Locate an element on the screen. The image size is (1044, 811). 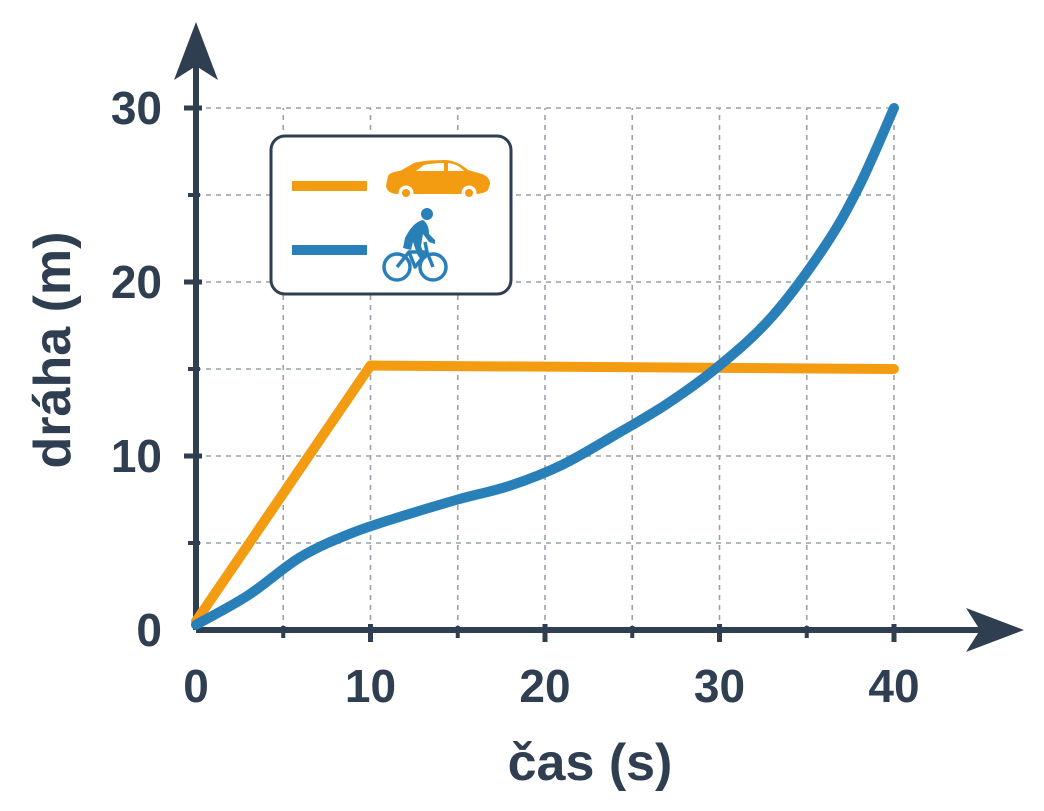
x-axis-arrow is located at coordinates (995, 630).